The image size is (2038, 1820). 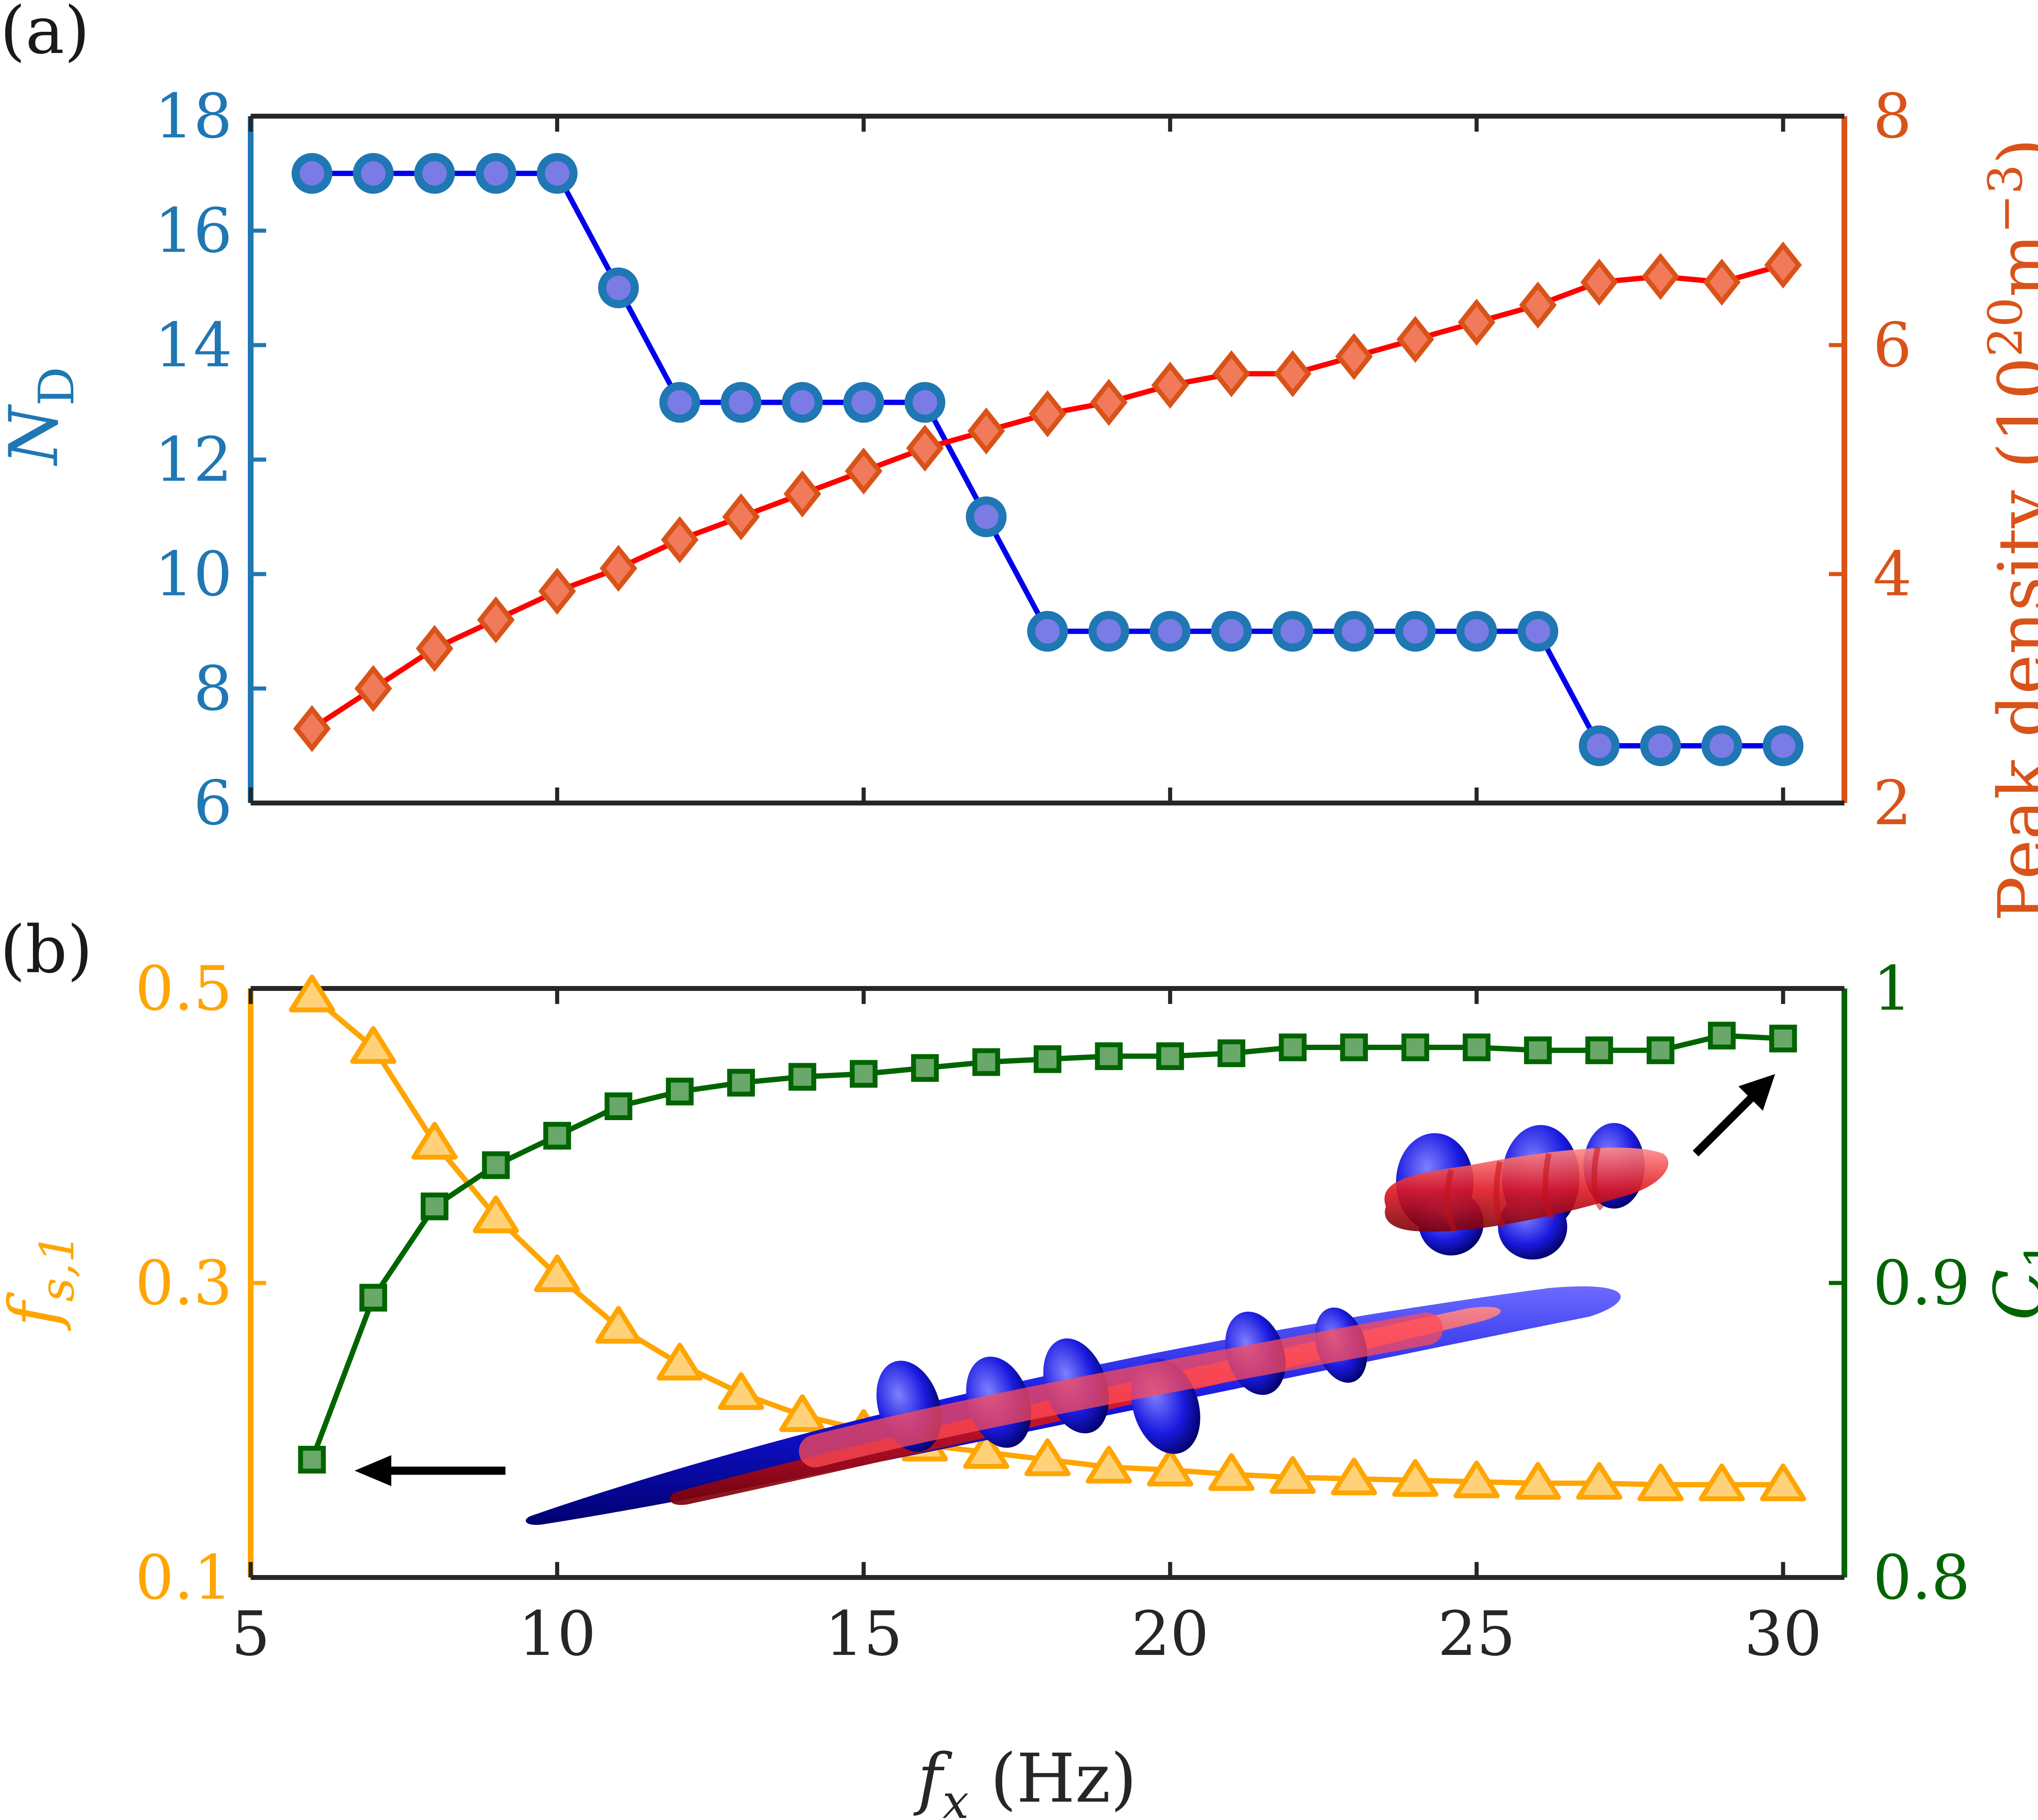 I want to click on panel-a-label: (a), so click(x=45, y=34).